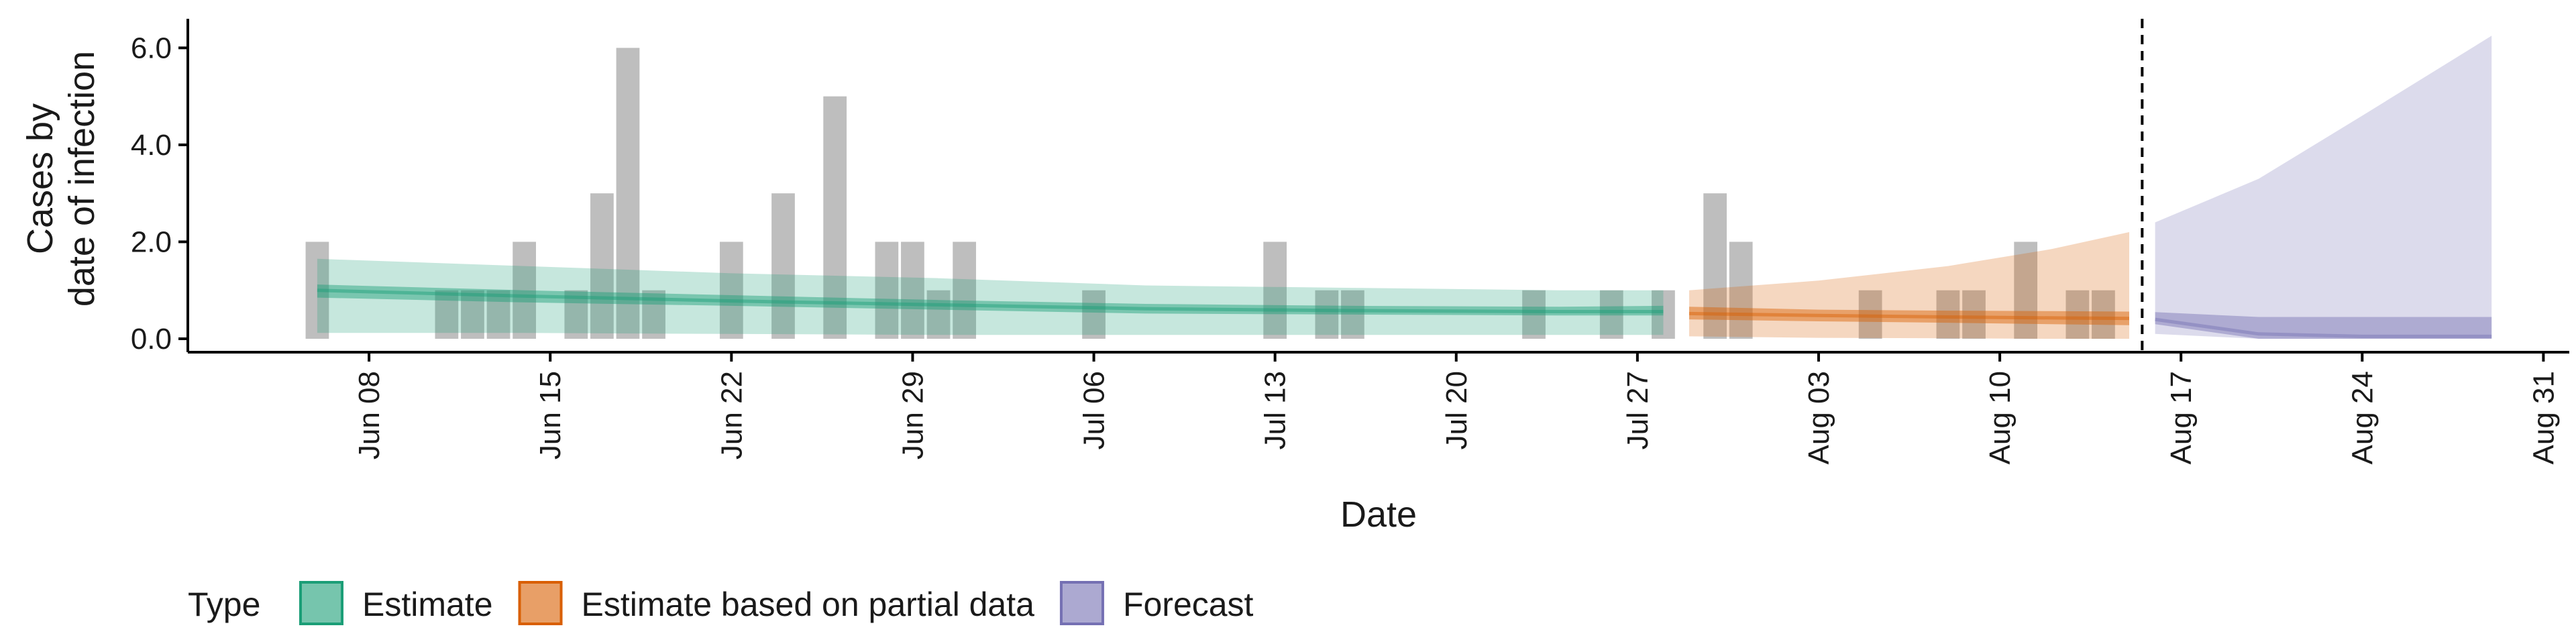 This screenshot has width=2576, height=644. I want to click on series-estimate-based-on-partial-data, so click(1909, 285).